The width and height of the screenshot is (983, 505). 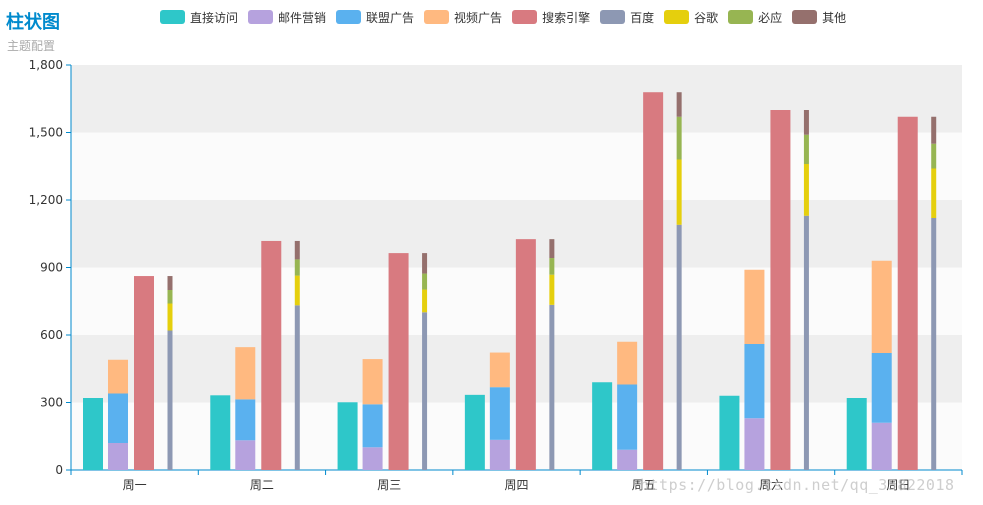 I want to click on chart-legend: 直接访问 邮件营销 联盟广告 视频广告 搜索引擎 百度 谷歌 必应 其他, so click(x=508, y=17).